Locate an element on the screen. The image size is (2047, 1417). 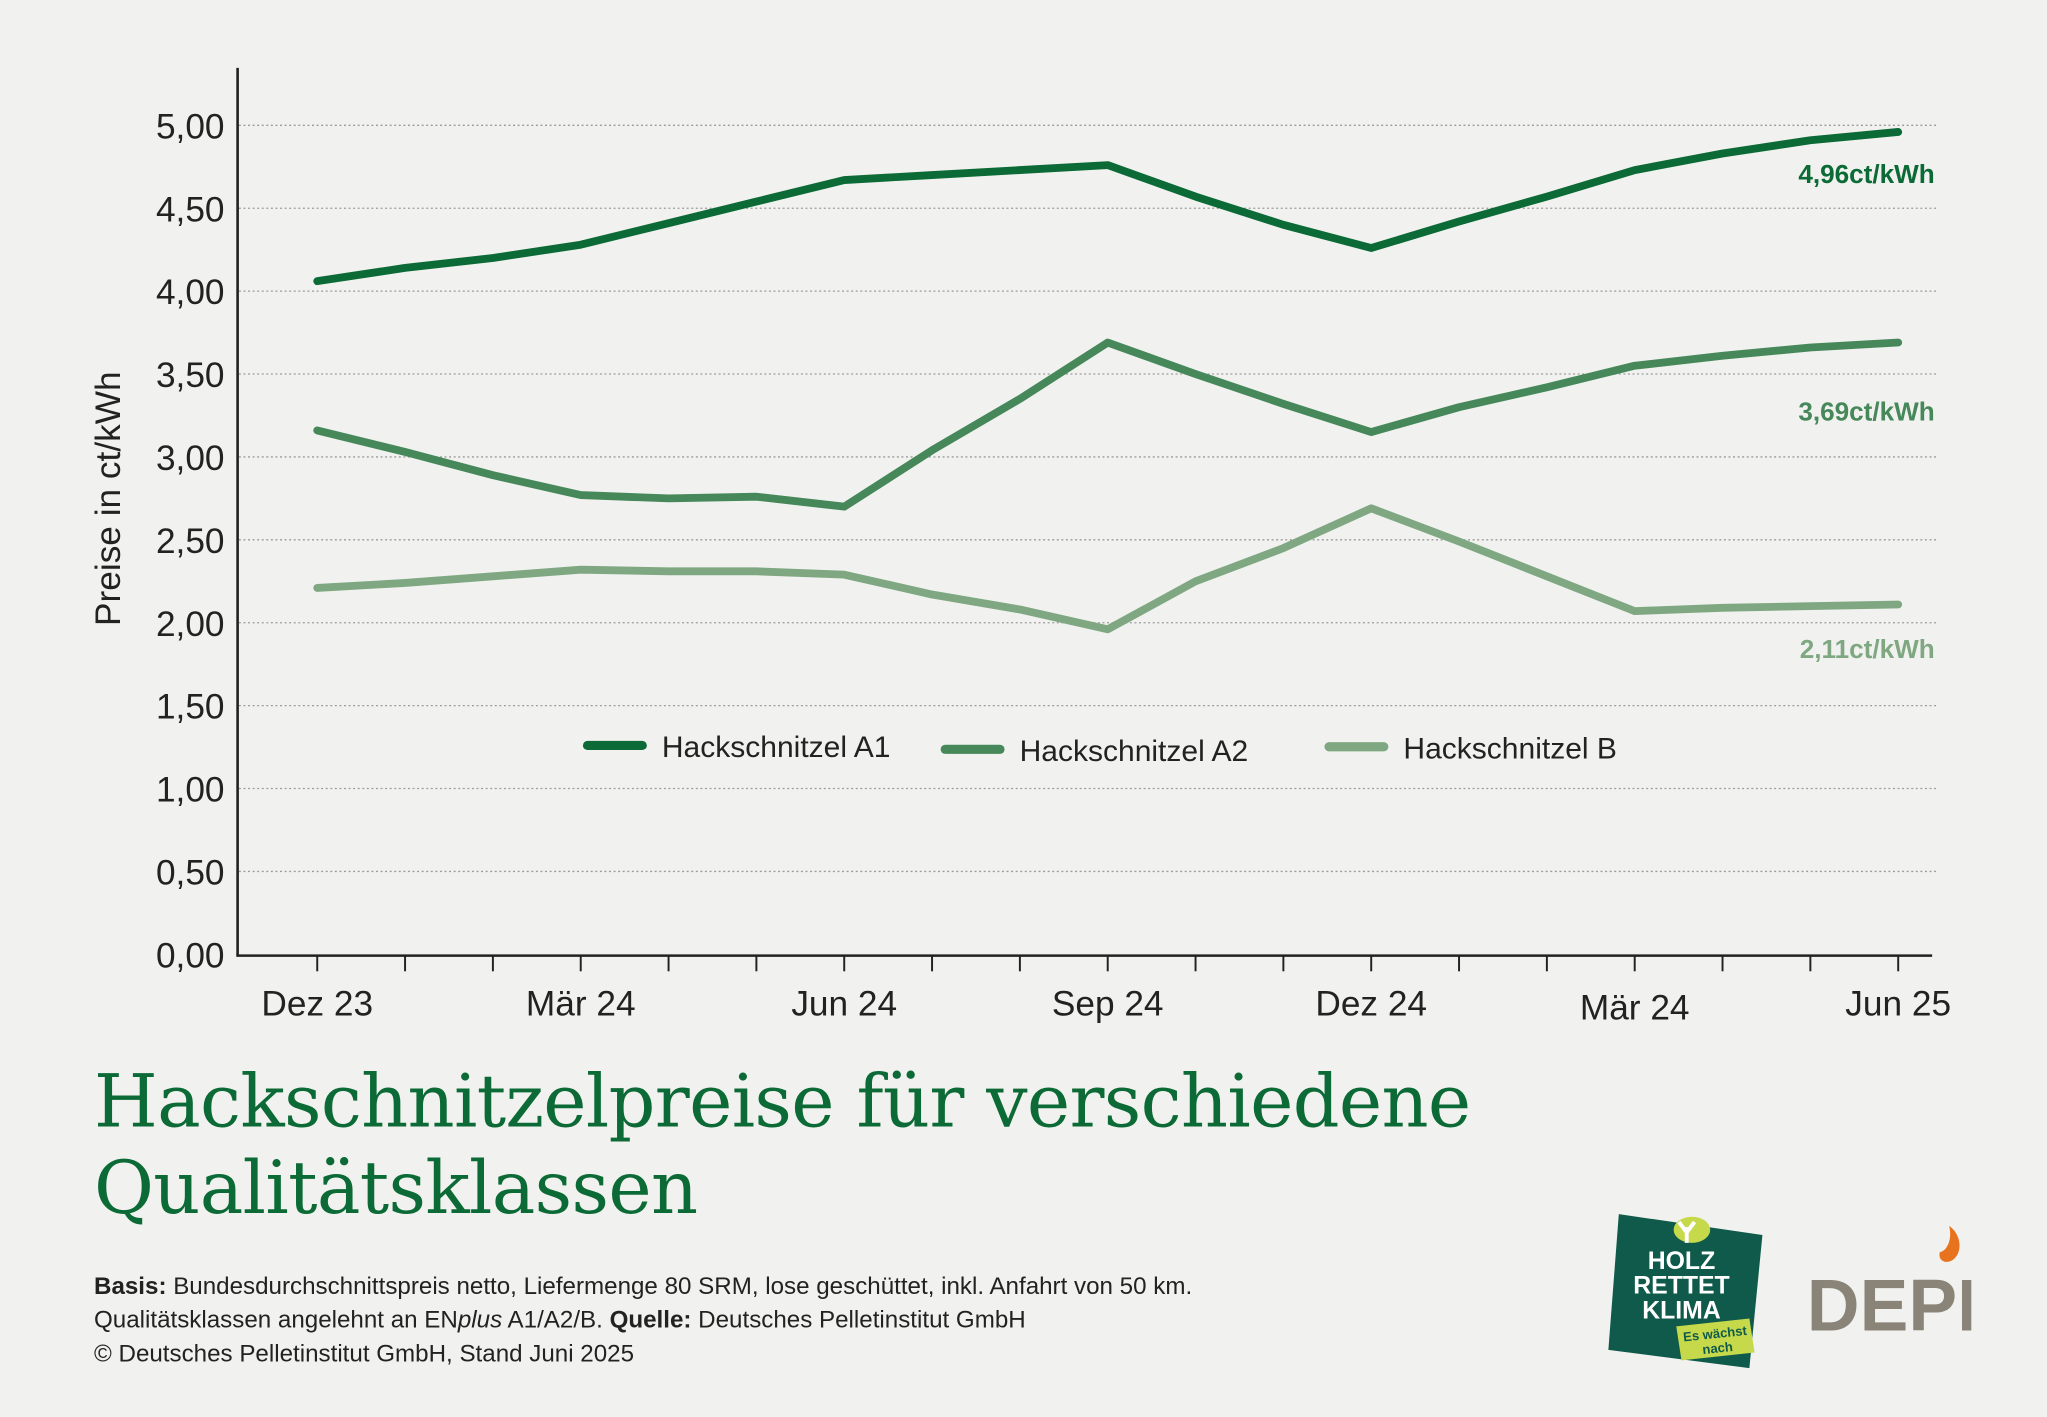
source-label: Quelle: is located at coordinates (650, 1319).